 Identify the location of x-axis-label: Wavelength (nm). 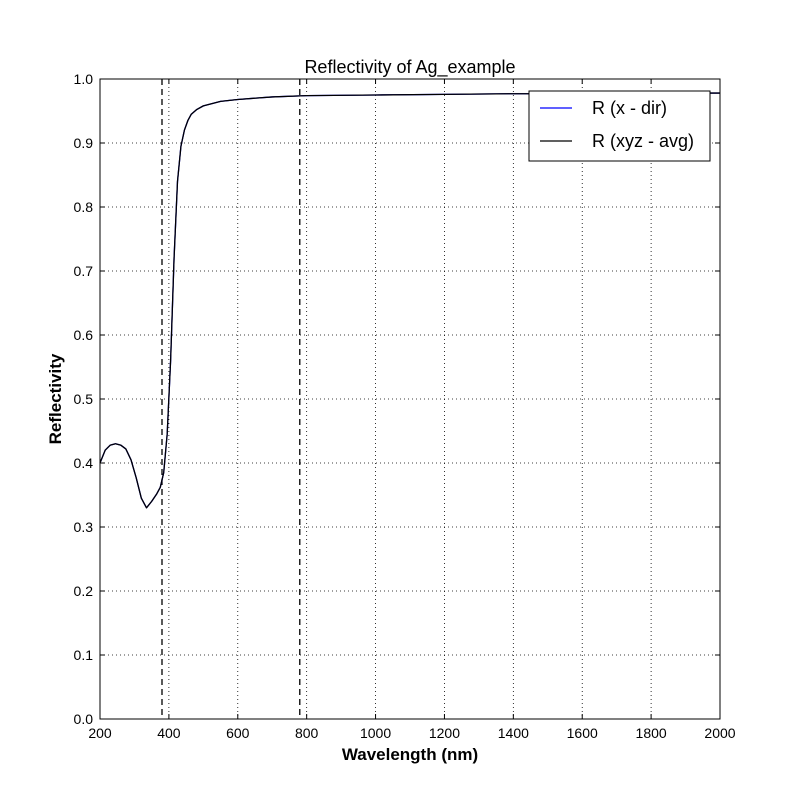
(410, 754).